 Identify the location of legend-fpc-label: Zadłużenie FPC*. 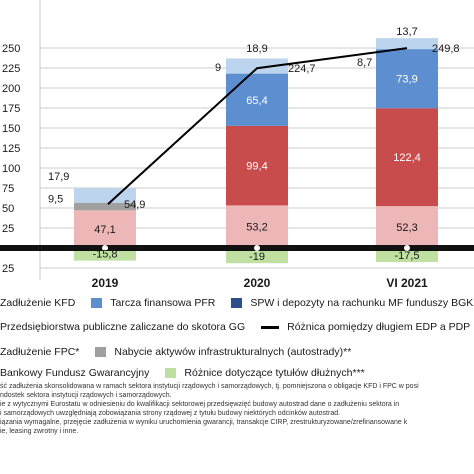
(40, 352).